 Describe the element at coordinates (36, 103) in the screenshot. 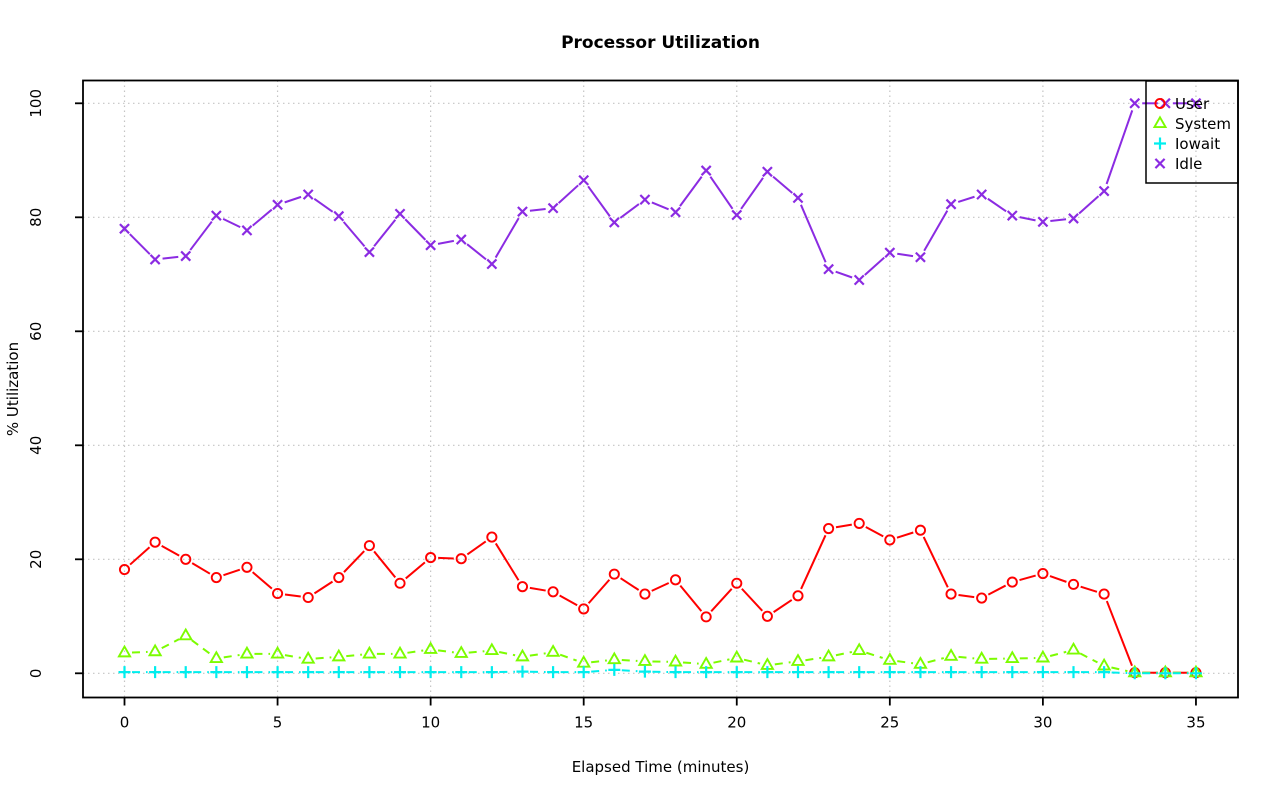

I see `y-tick-label: 100` at that location.